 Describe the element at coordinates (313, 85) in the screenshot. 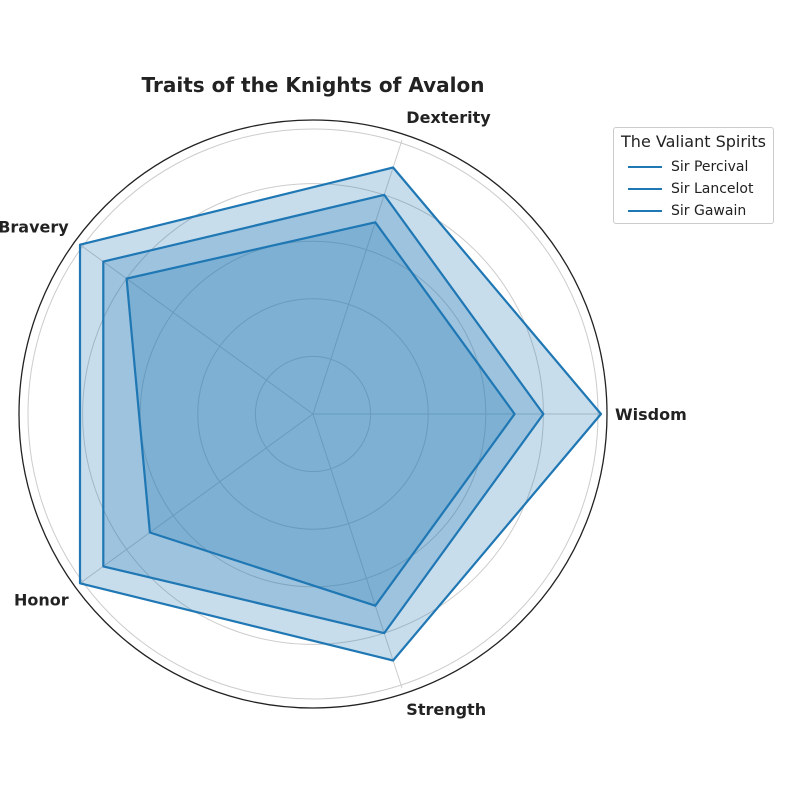

I see `chart-title: Traits of the Knights of Avalon` at that location.